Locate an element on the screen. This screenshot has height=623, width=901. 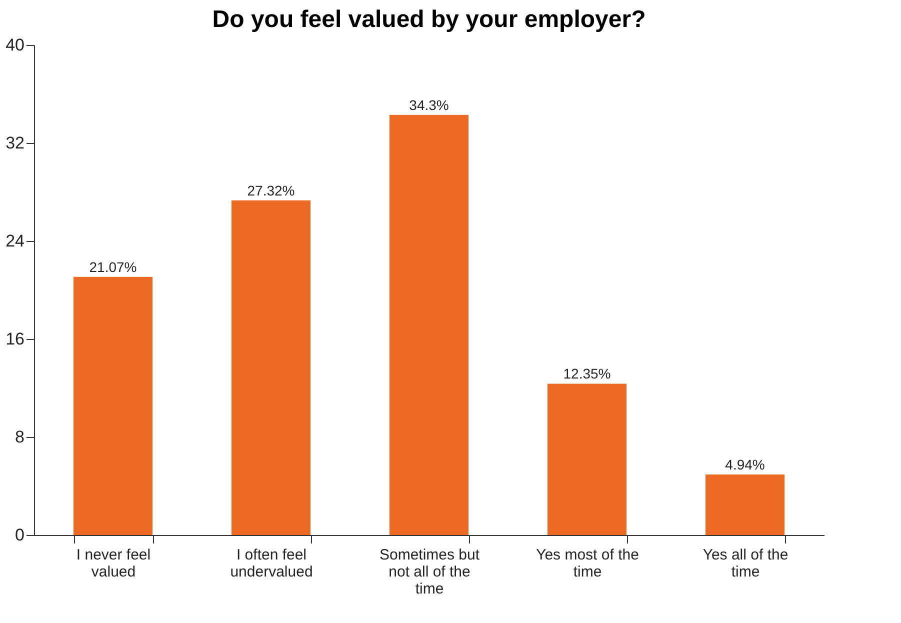
data-label: 21.07% is located at coordinates (113, 266).